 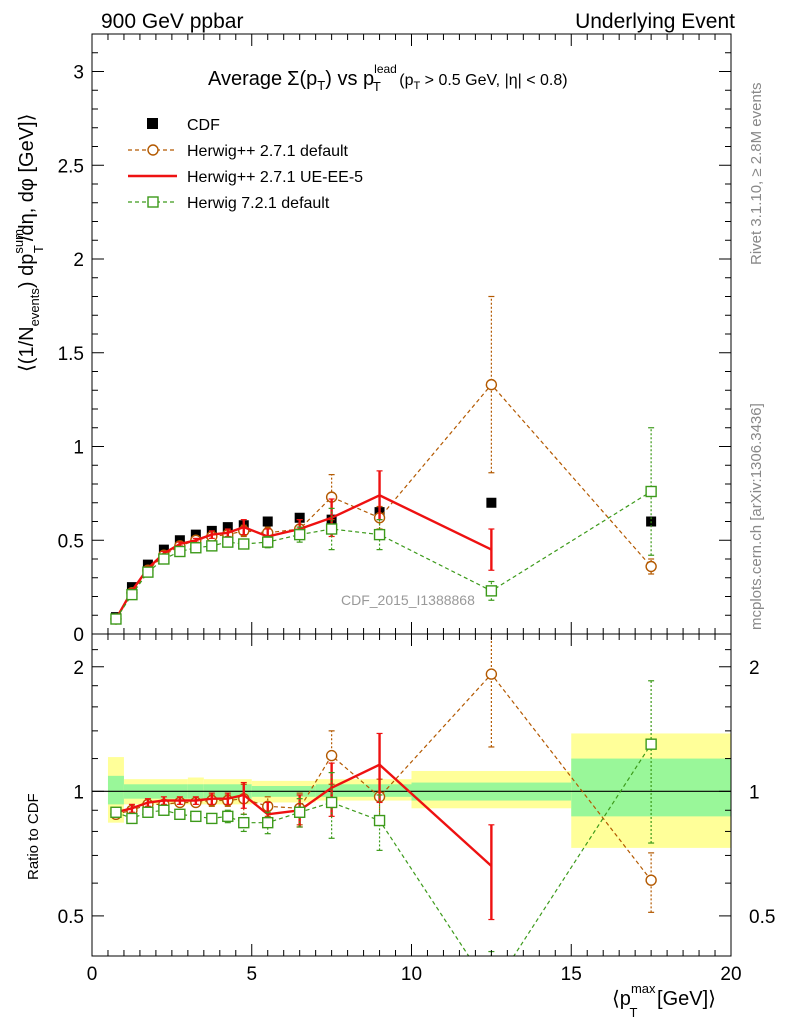 I want to click on main-y-tick-label: 3, so click(x=78, y=73).